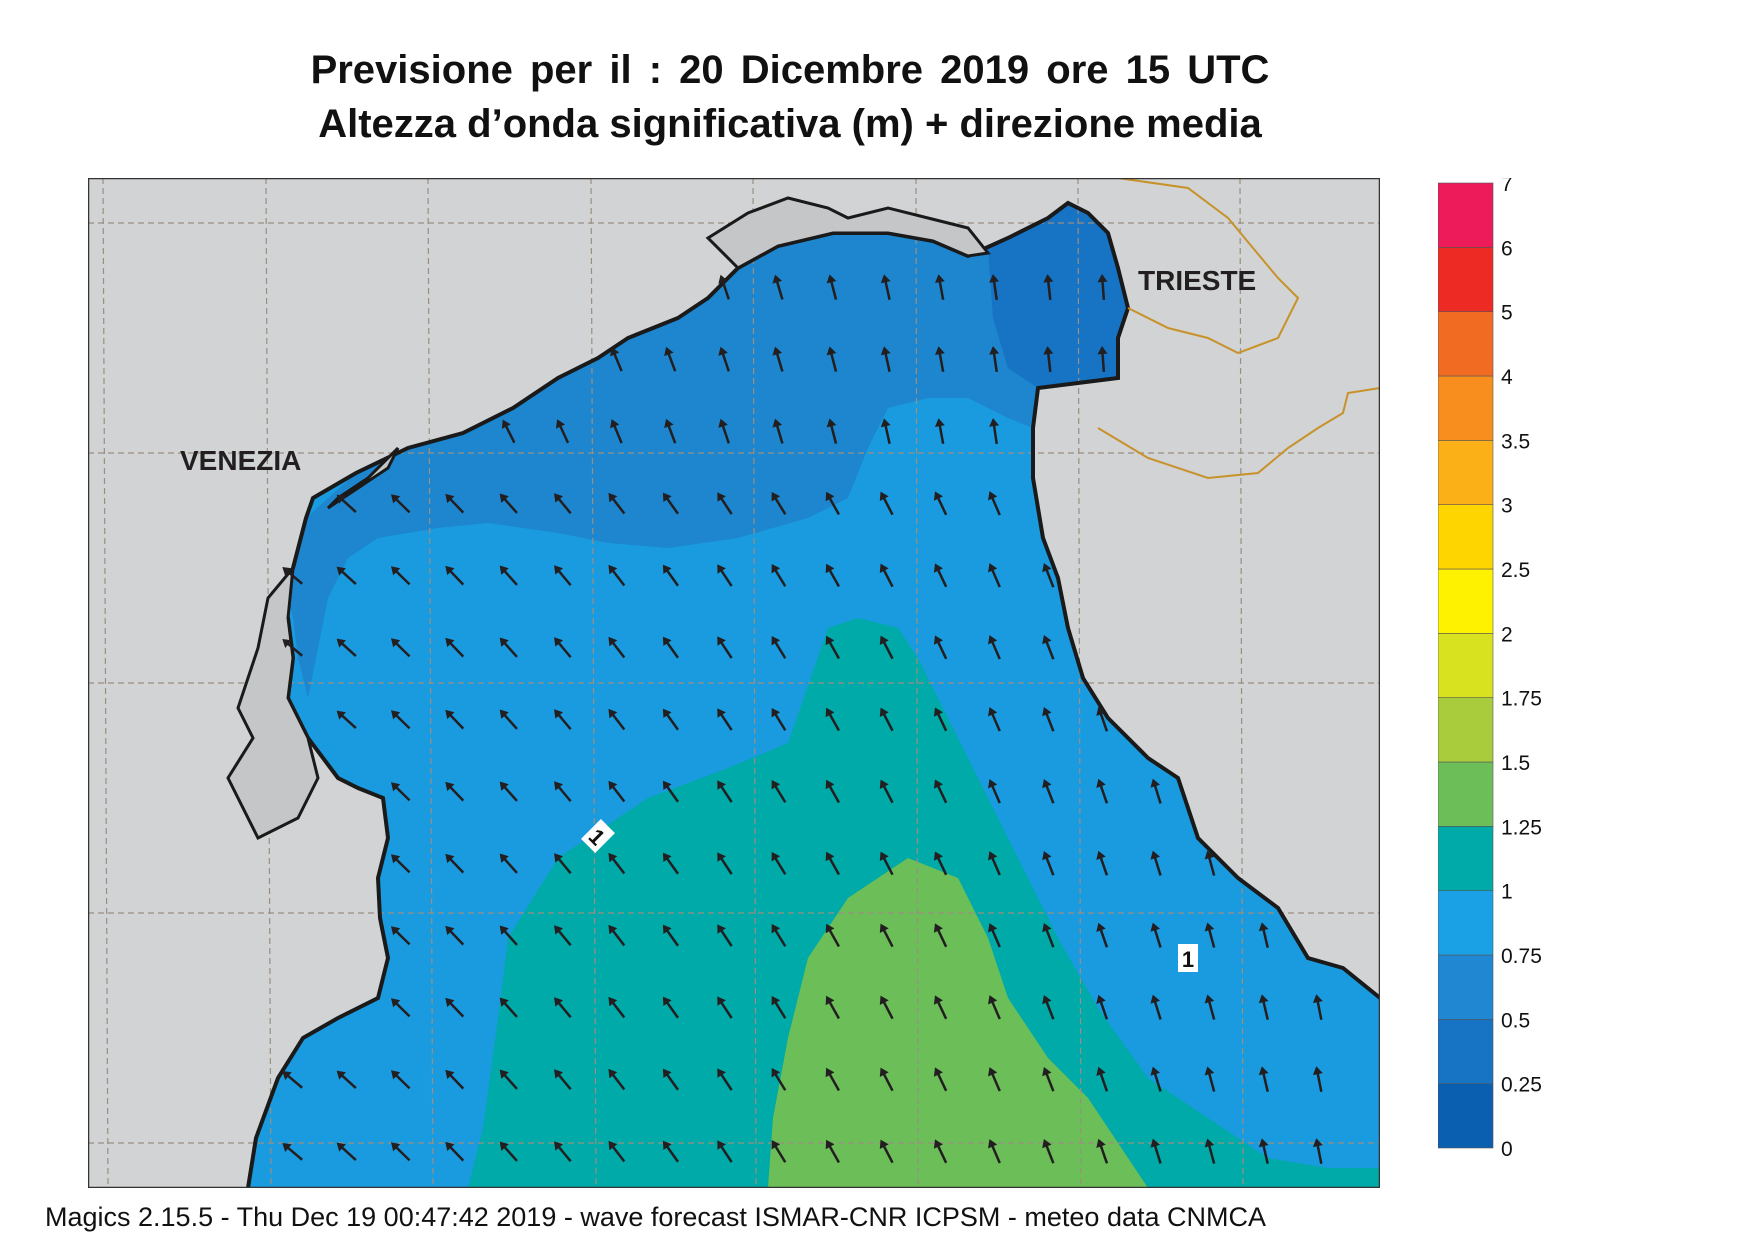 The width and height of the screenshot is (1755, 1242). What do you see at coordinates (1515, 441) in the screenshot?
I see `legend-tick-label: 3.5` at bounding box center [1515, 441].